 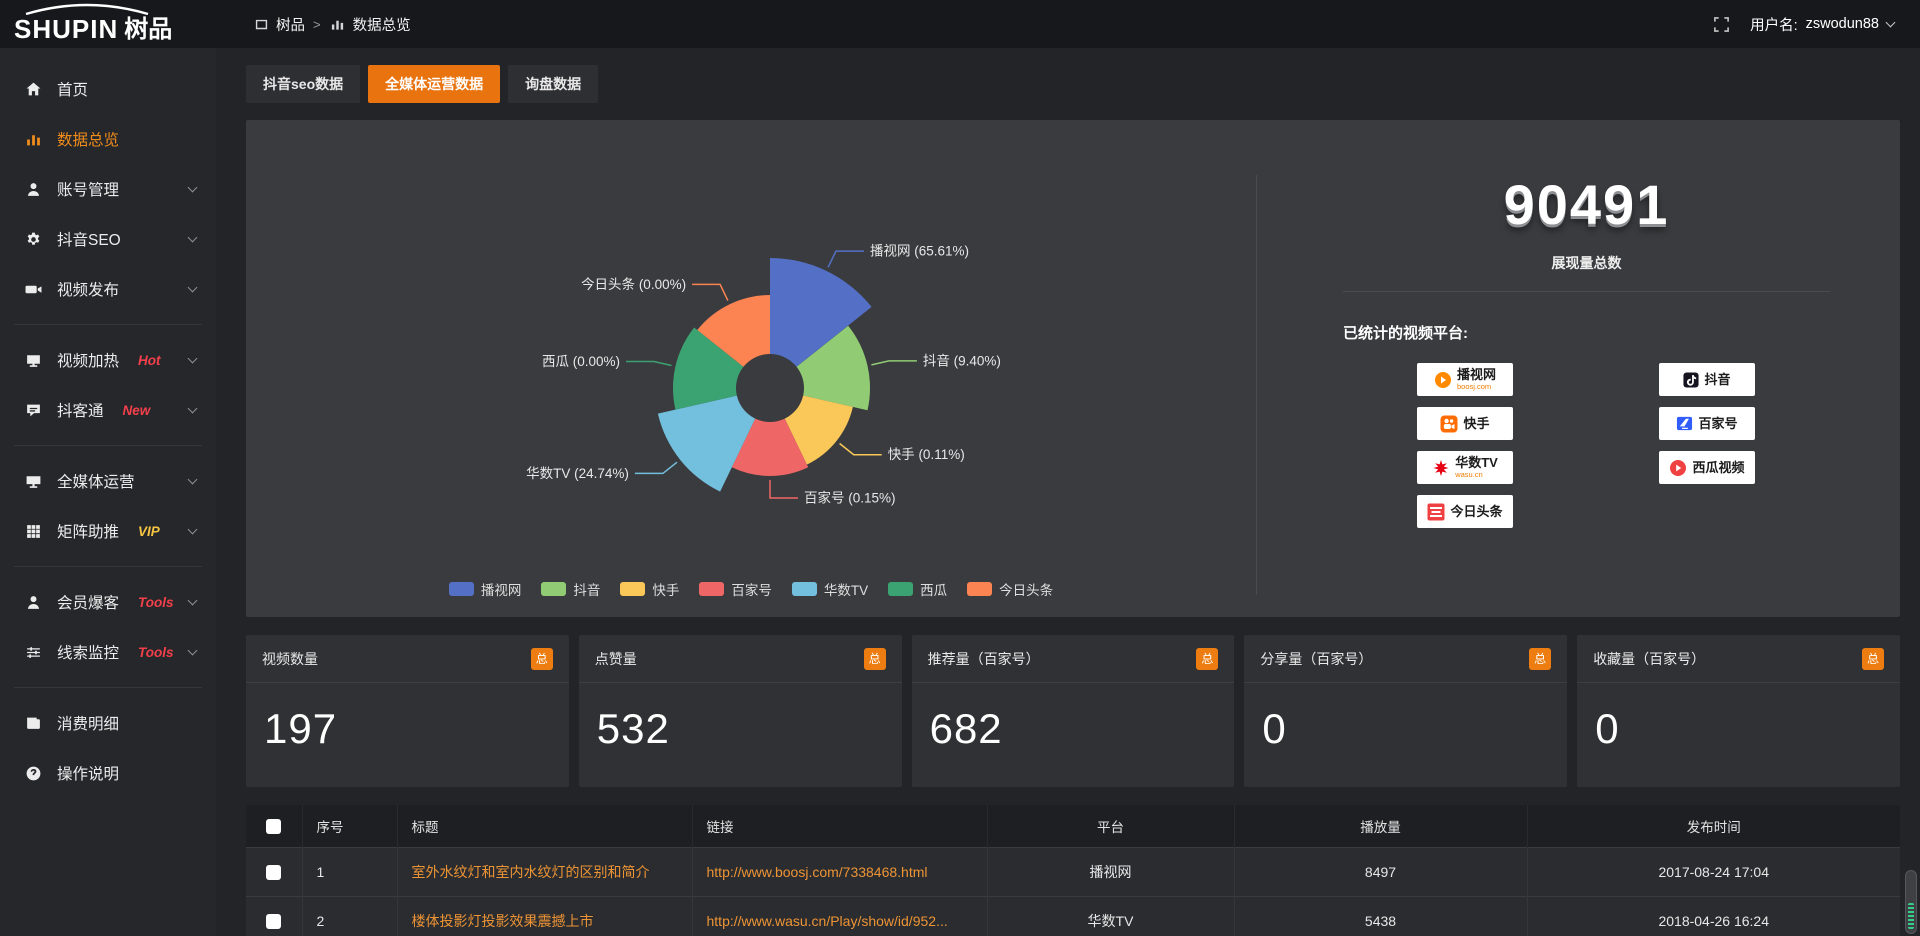 What do you see at coordinates (740, 711) in the screenshot?
I see `stat-card-2: 点赞量 总 532` at bounding box center [740, 711].